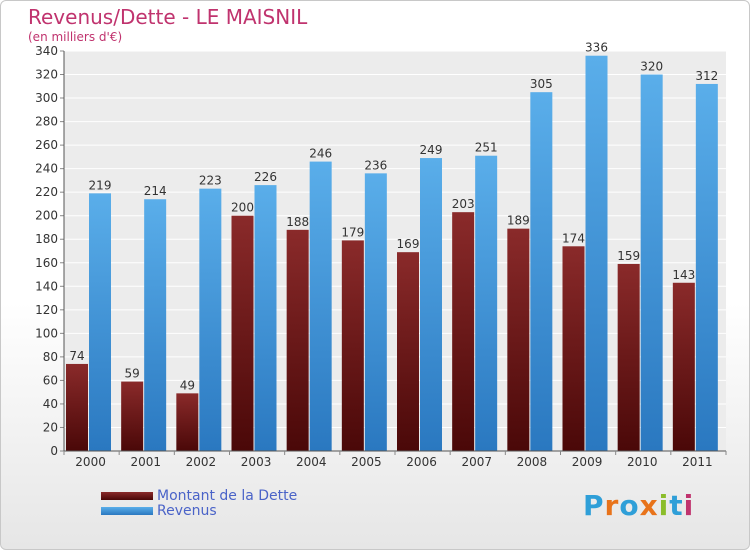  Describe the element at coordinates (463, 204) in the screenshot. I see `data-label-dette: 203` at that location.